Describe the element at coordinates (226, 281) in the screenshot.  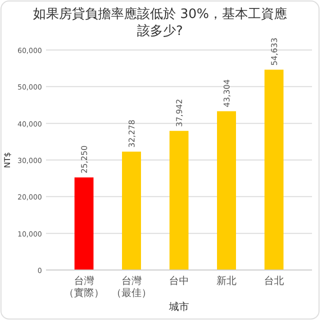
I see `x-tick-label: 新北` at that location.